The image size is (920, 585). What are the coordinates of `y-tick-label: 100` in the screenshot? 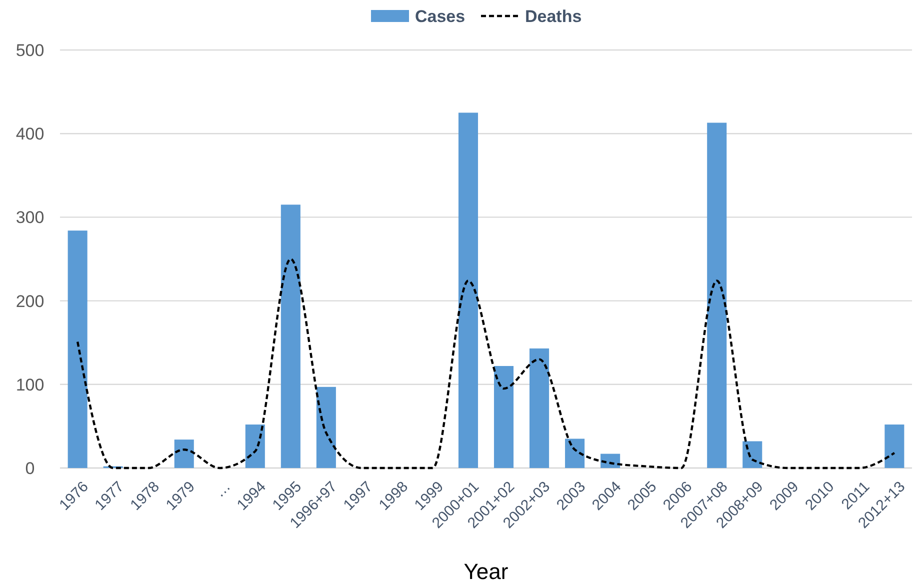 It's located at (30, 384).